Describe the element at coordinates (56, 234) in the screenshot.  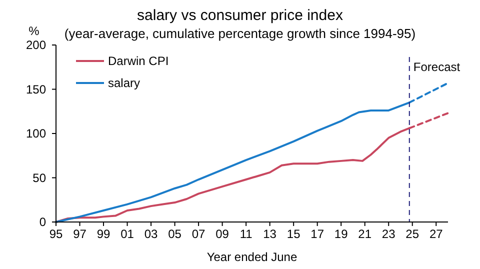
I see `x-tick-label: 95` at that location.